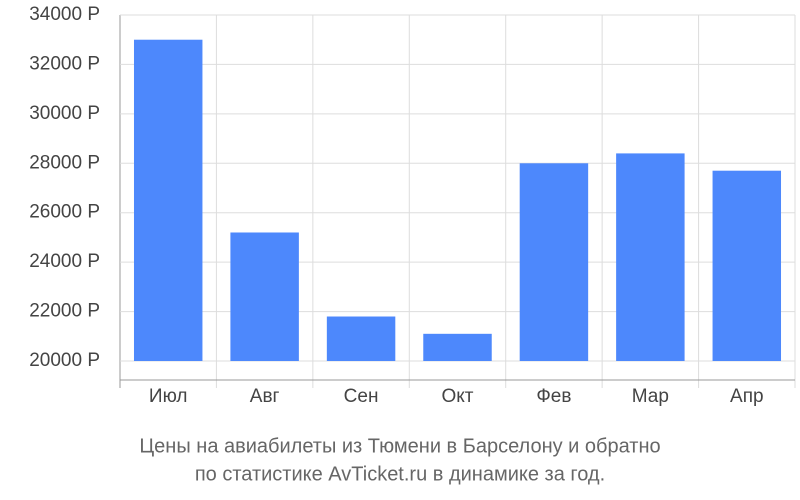 The height and width of the screenshot is (500, 800). I want to click on y-tick-label: 24000 Р, so click(64, 261).